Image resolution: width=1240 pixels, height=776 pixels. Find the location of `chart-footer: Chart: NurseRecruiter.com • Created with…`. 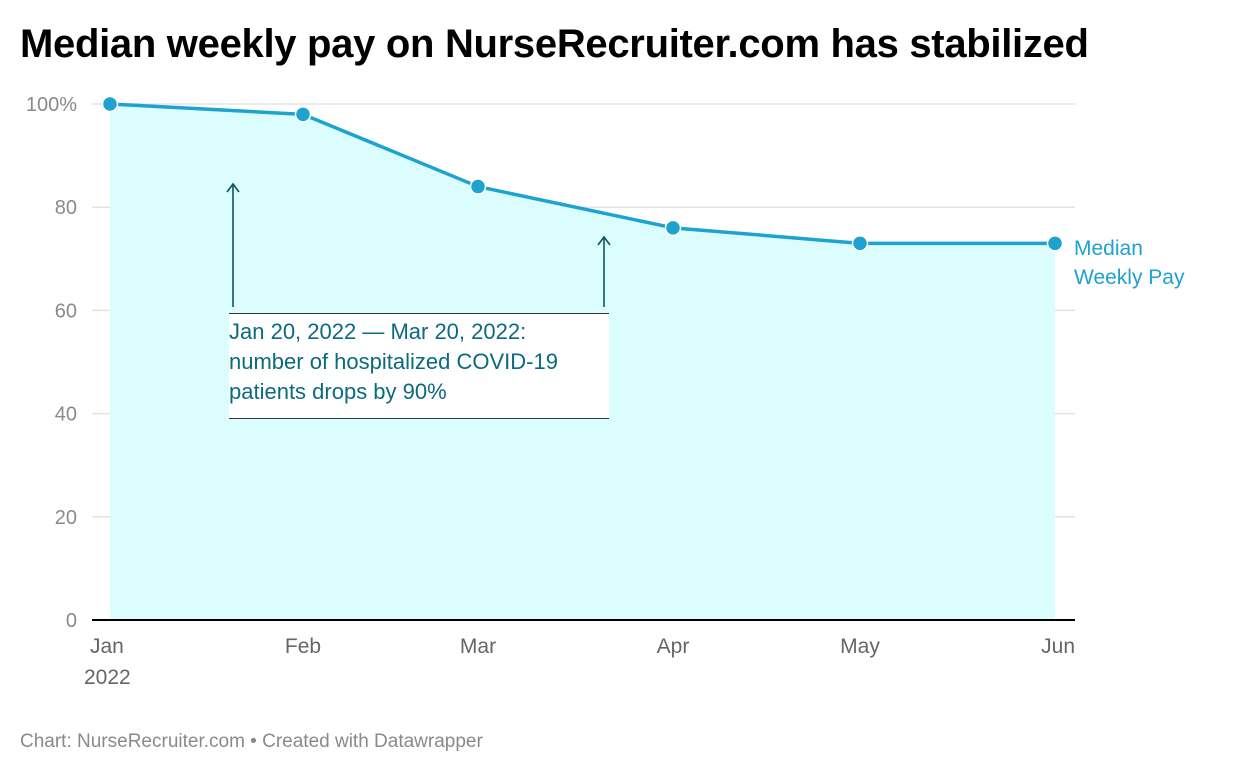

chart-footer: Chart: NurseRecruiter.com • Created with… is located at coordinates (251, 741).